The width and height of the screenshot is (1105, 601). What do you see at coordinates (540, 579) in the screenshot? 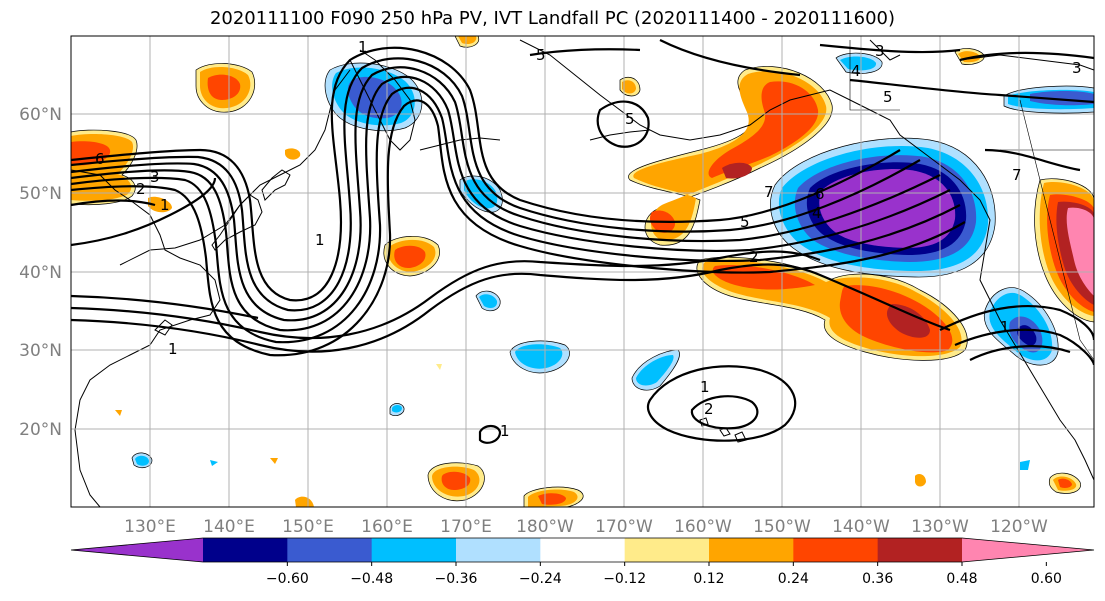
I see `colorbar-tick-label: −0.24` at bounding box center [540, 579].